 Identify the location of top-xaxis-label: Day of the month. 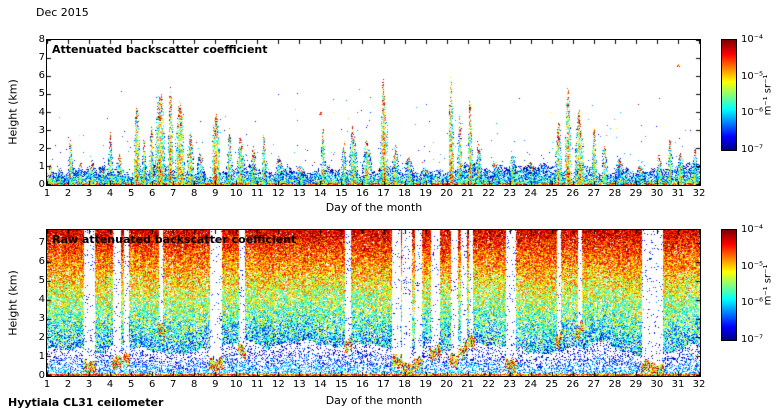
(374, 207).